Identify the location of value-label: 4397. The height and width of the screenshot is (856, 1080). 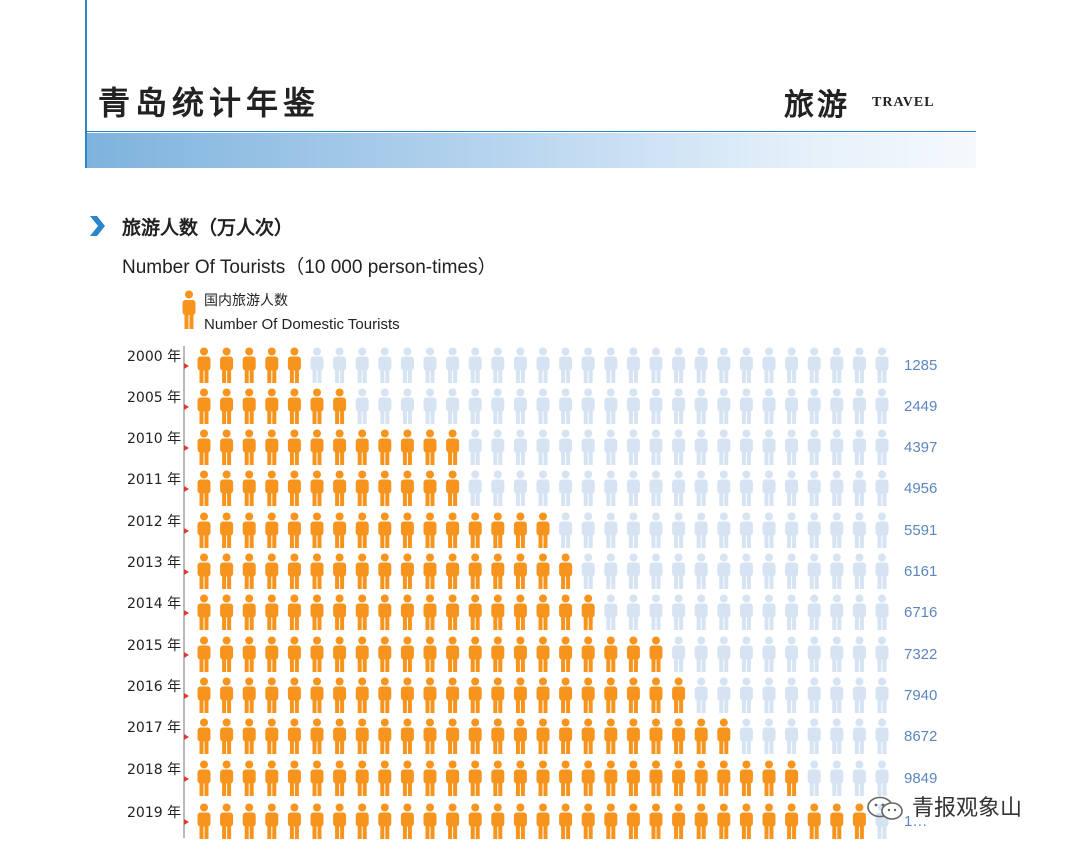
(920, 447).